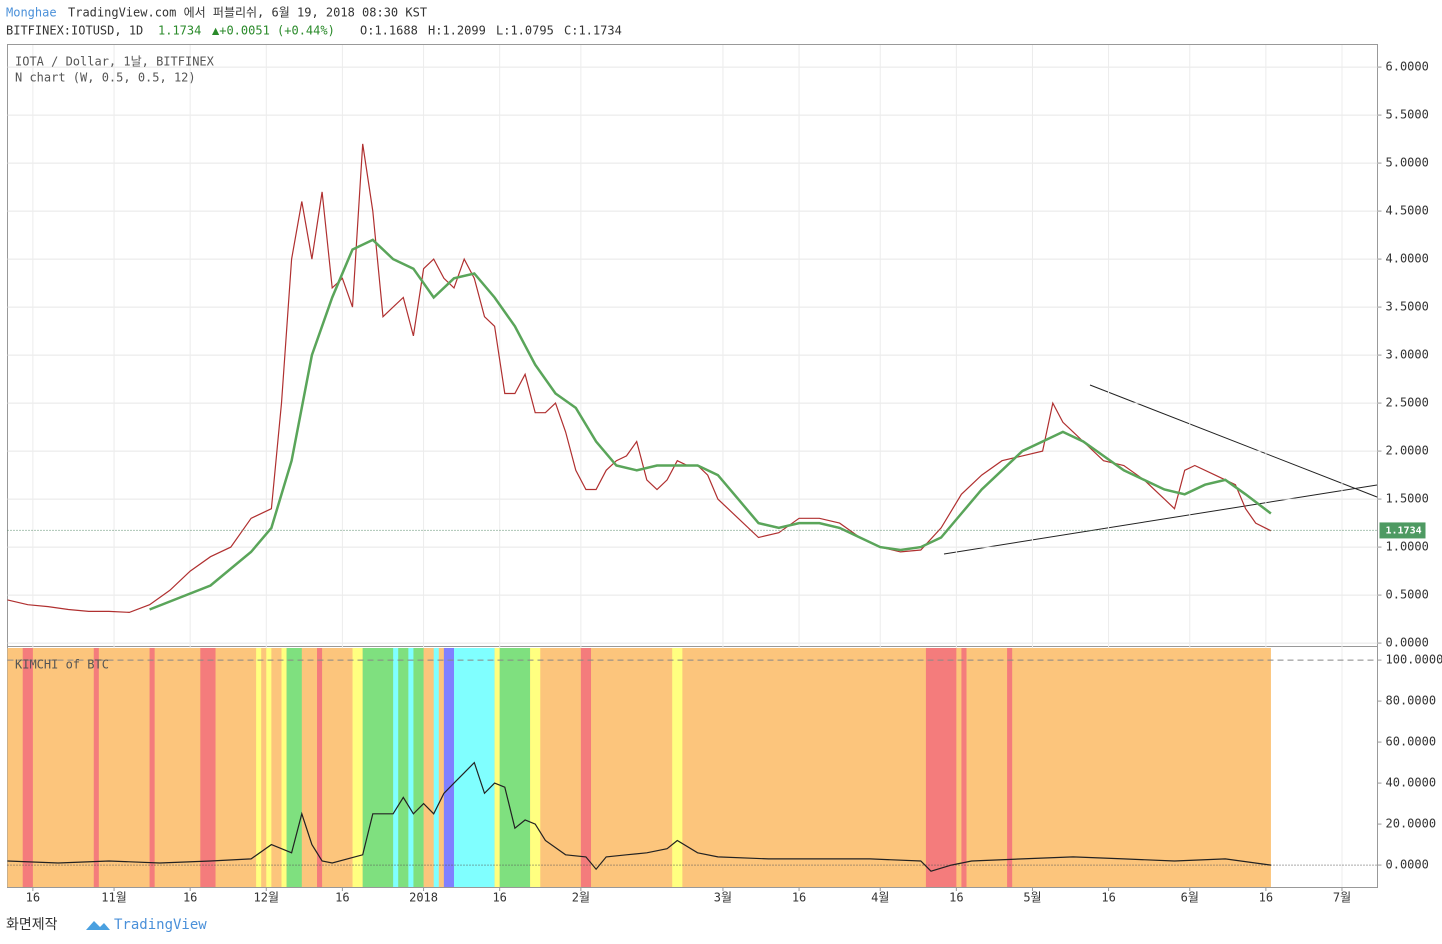  I want to click on y-tick-label: 6.0000, so click(1407, 67).